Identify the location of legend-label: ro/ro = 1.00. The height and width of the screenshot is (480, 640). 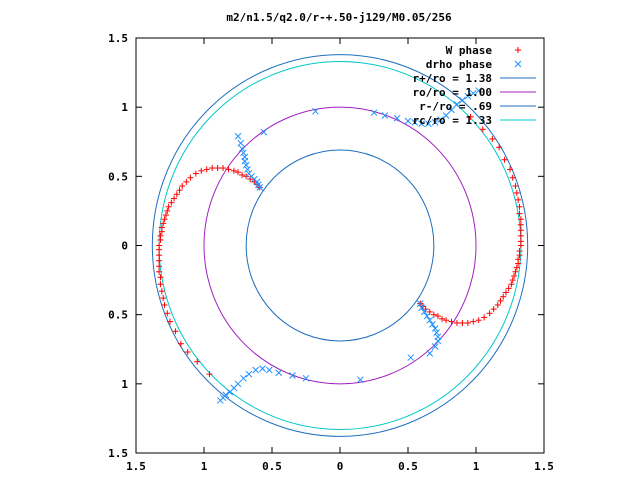
(452, 92).